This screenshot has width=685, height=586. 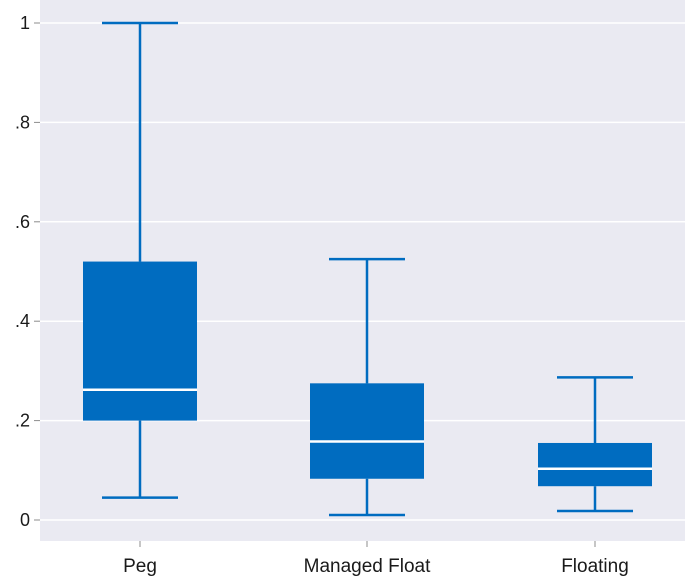 I want to click on x-tick-label: Managed Float, so click(x=367, y=566).